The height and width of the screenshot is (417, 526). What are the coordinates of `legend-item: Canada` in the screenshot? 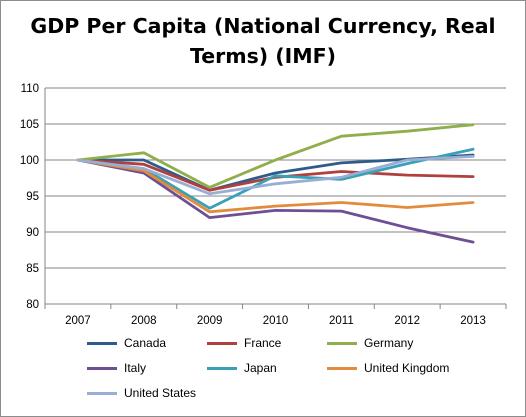 It's located at (126, 343).